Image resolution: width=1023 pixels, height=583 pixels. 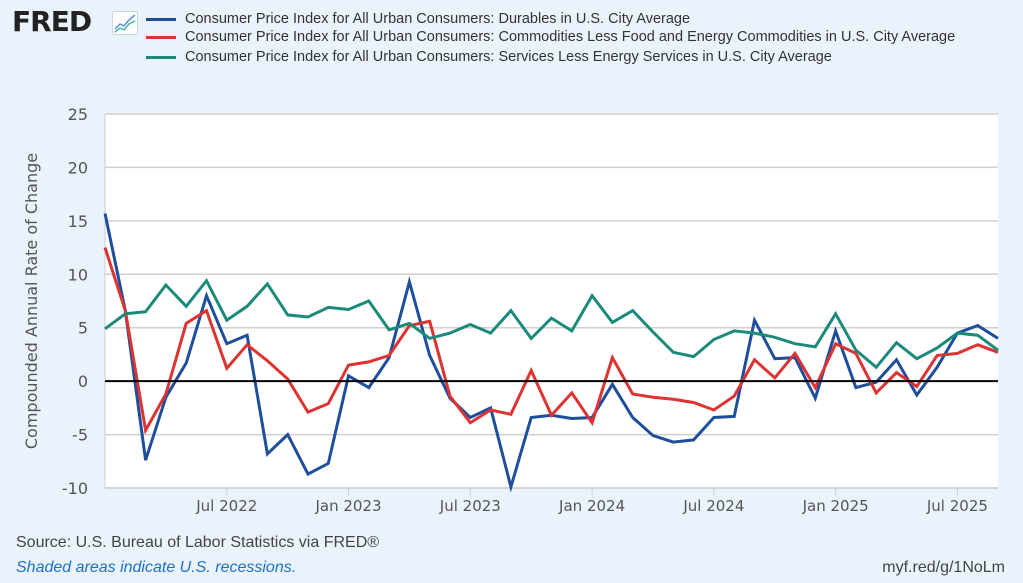 What do you see at coordinates (125, 23) in the screenshot?
I see `line-chart-icon` at bounding box center [125, 23].